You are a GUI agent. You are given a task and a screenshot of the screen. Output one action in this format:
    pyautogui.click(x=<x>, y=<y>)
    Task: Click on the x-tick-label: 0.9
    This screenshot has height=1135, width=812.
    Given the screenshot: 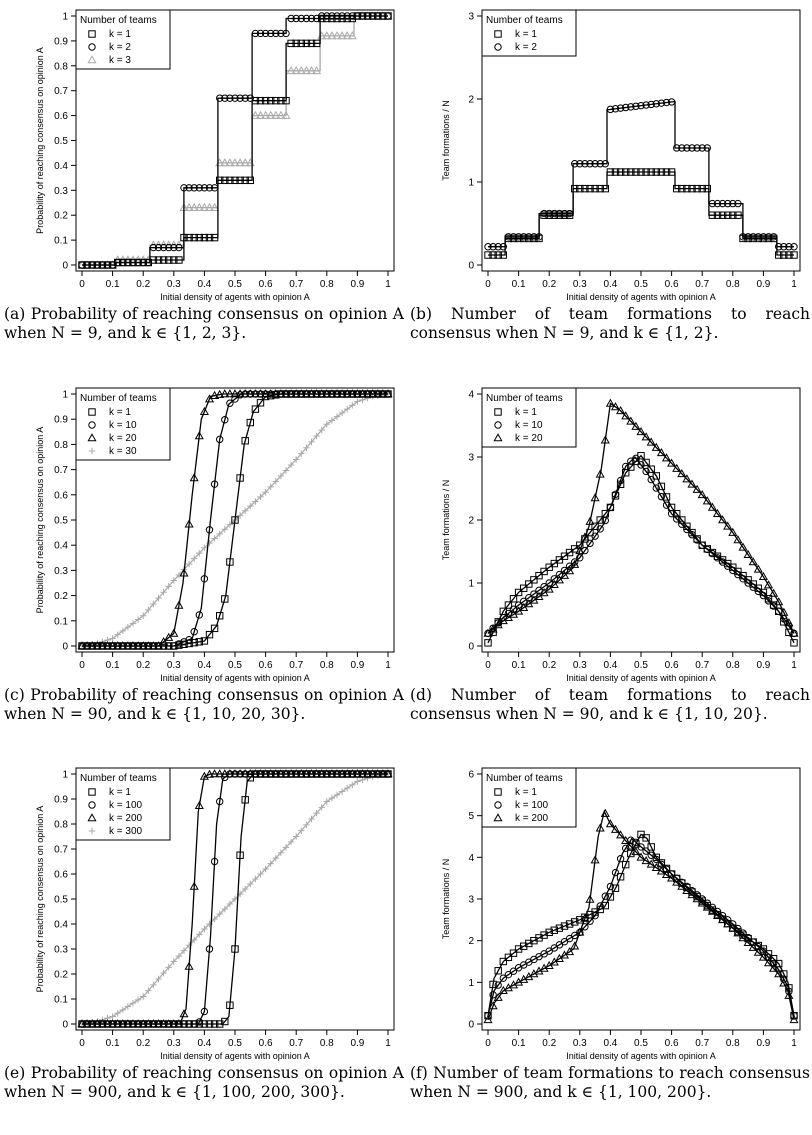 What is the action you would take?
    pyautogui.click(x=763, y=284)
    